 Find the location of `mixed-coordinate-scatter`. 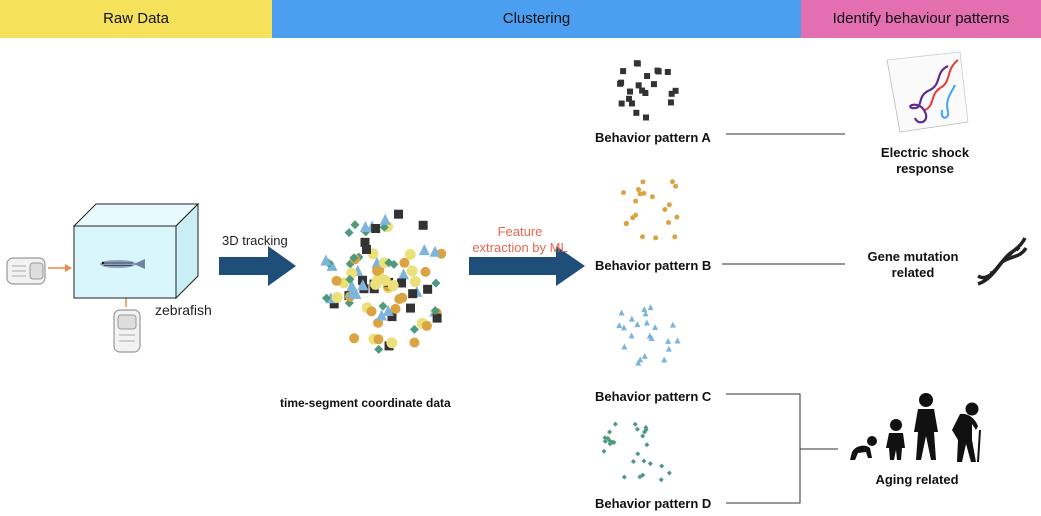

mixed-coordinate-scatter is located at coordinates (383, 281).